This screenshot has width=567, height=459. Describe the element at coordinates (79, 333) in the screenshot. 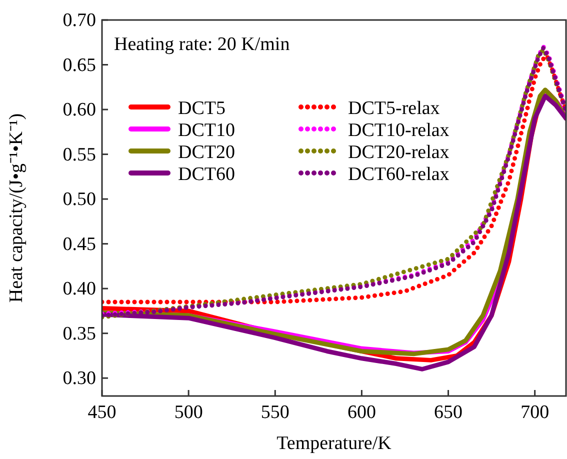

I see `y-tick-label: 0.35` at that location.